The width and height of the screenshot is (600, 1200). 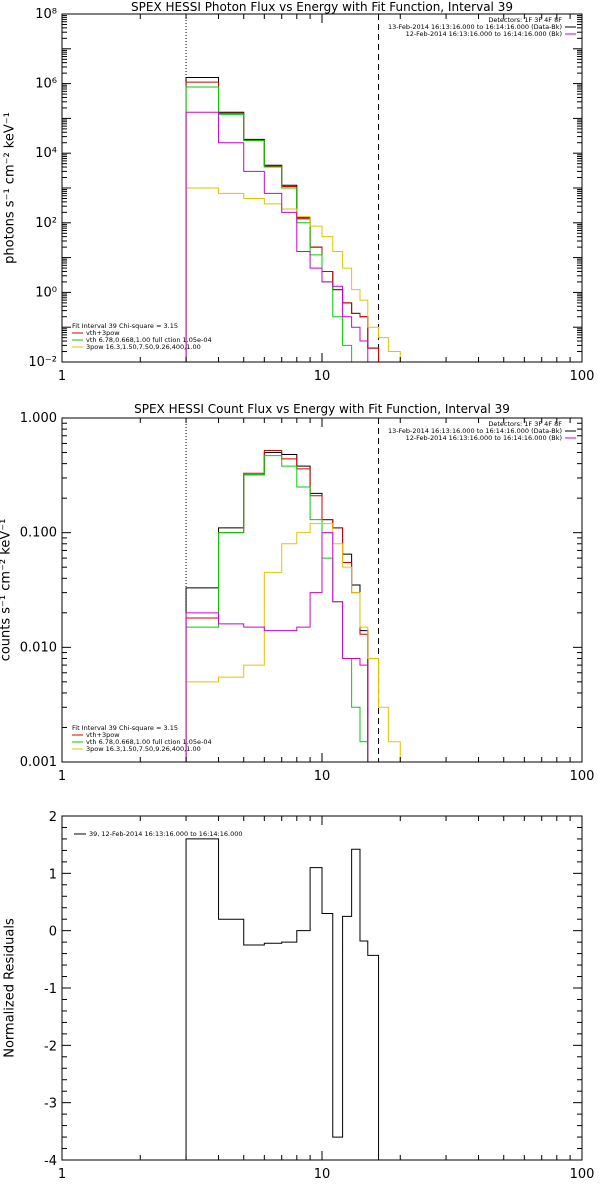 What do you see at coordinates (50, 1161) in the screenshot?
I see `y-tick-label: -4` at bounding box center [50, 1161].